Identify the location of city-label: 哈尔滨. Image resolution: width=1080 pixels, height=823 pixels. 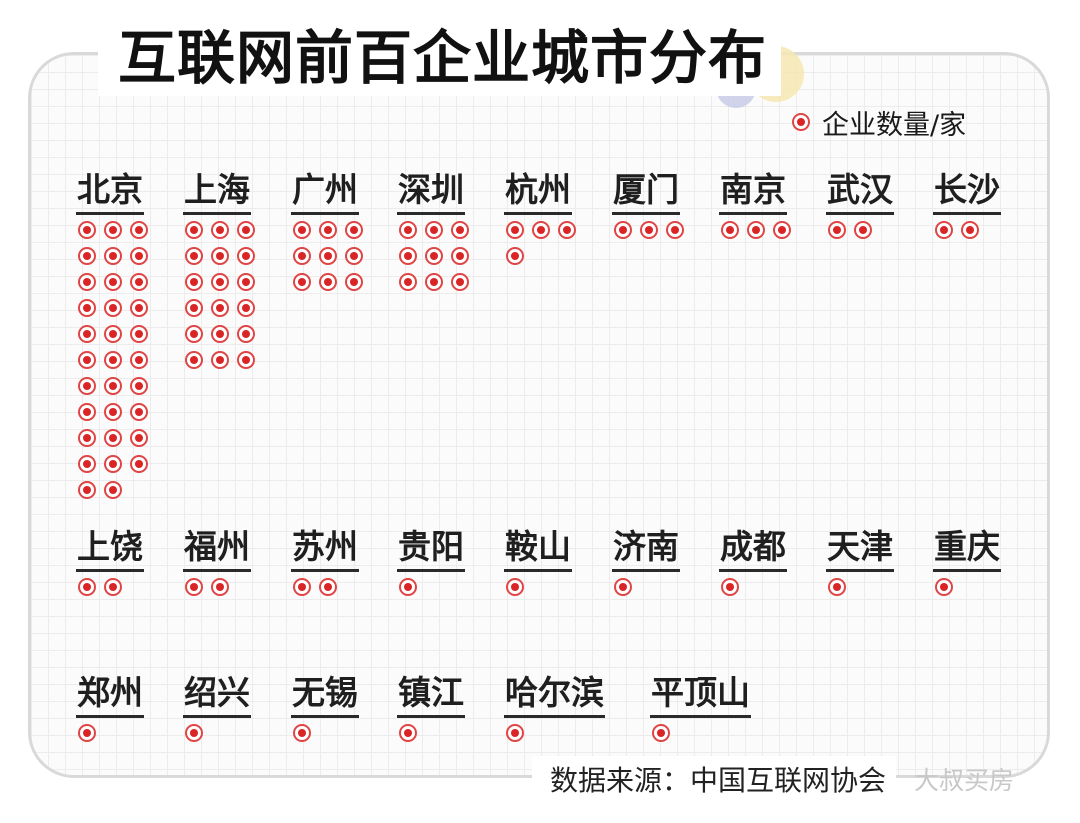
(554, 695).